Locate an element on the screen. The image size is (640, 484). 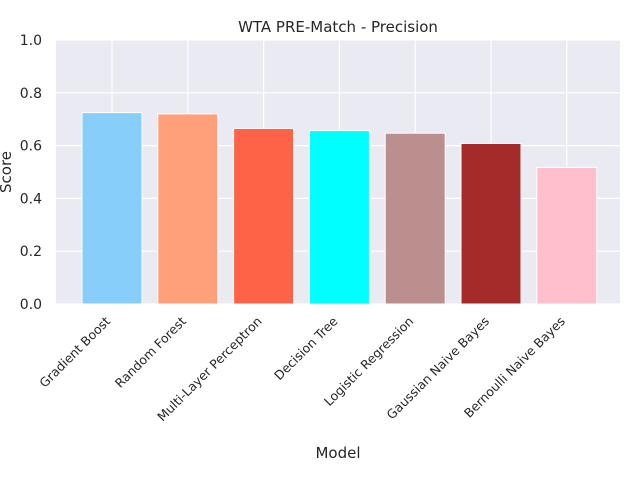
y-tick-labels: 0.0 0.2 0.4 0.6 0.8 1.0 is located at coordinates (31, 173).